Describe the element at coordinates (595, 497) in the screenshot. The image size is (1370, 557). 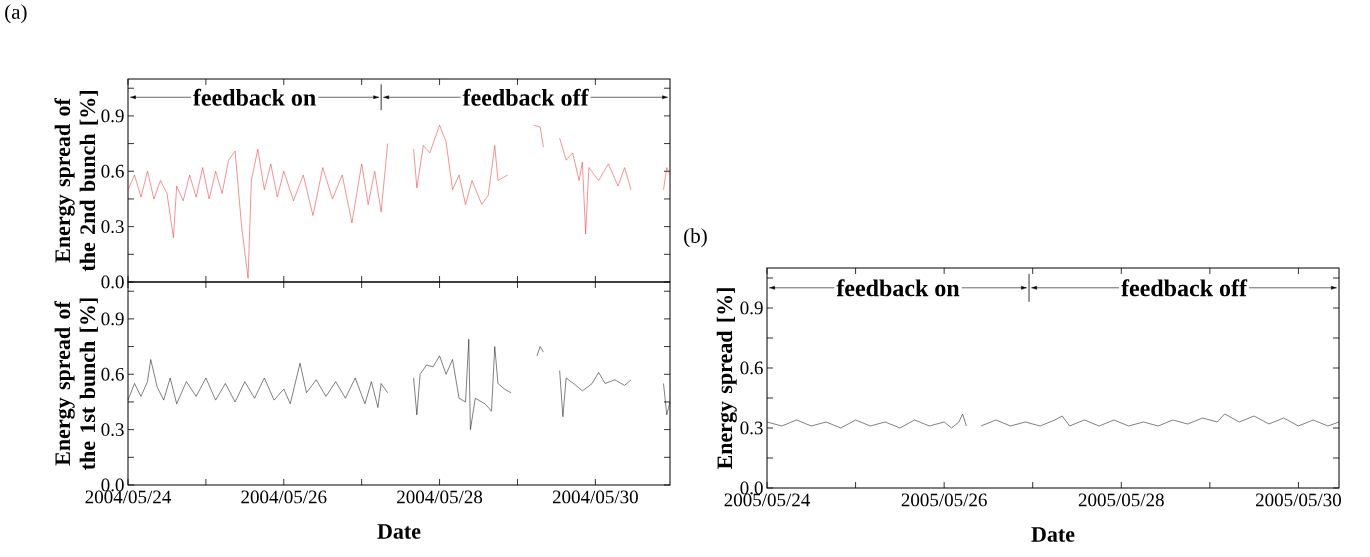
I see `x-tick-label: 2004/05/30` at that location.